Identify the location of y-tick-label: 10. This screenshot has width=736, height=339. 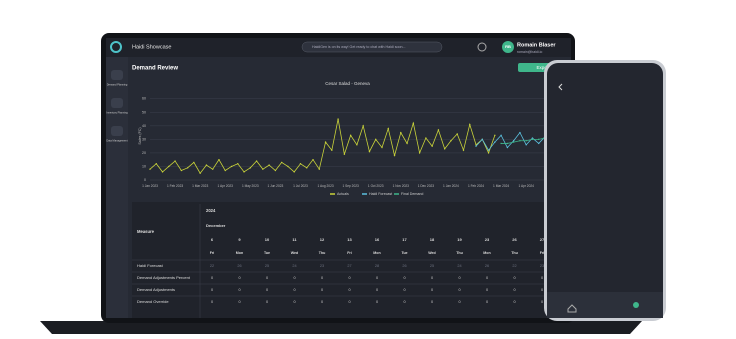
(144, 166).